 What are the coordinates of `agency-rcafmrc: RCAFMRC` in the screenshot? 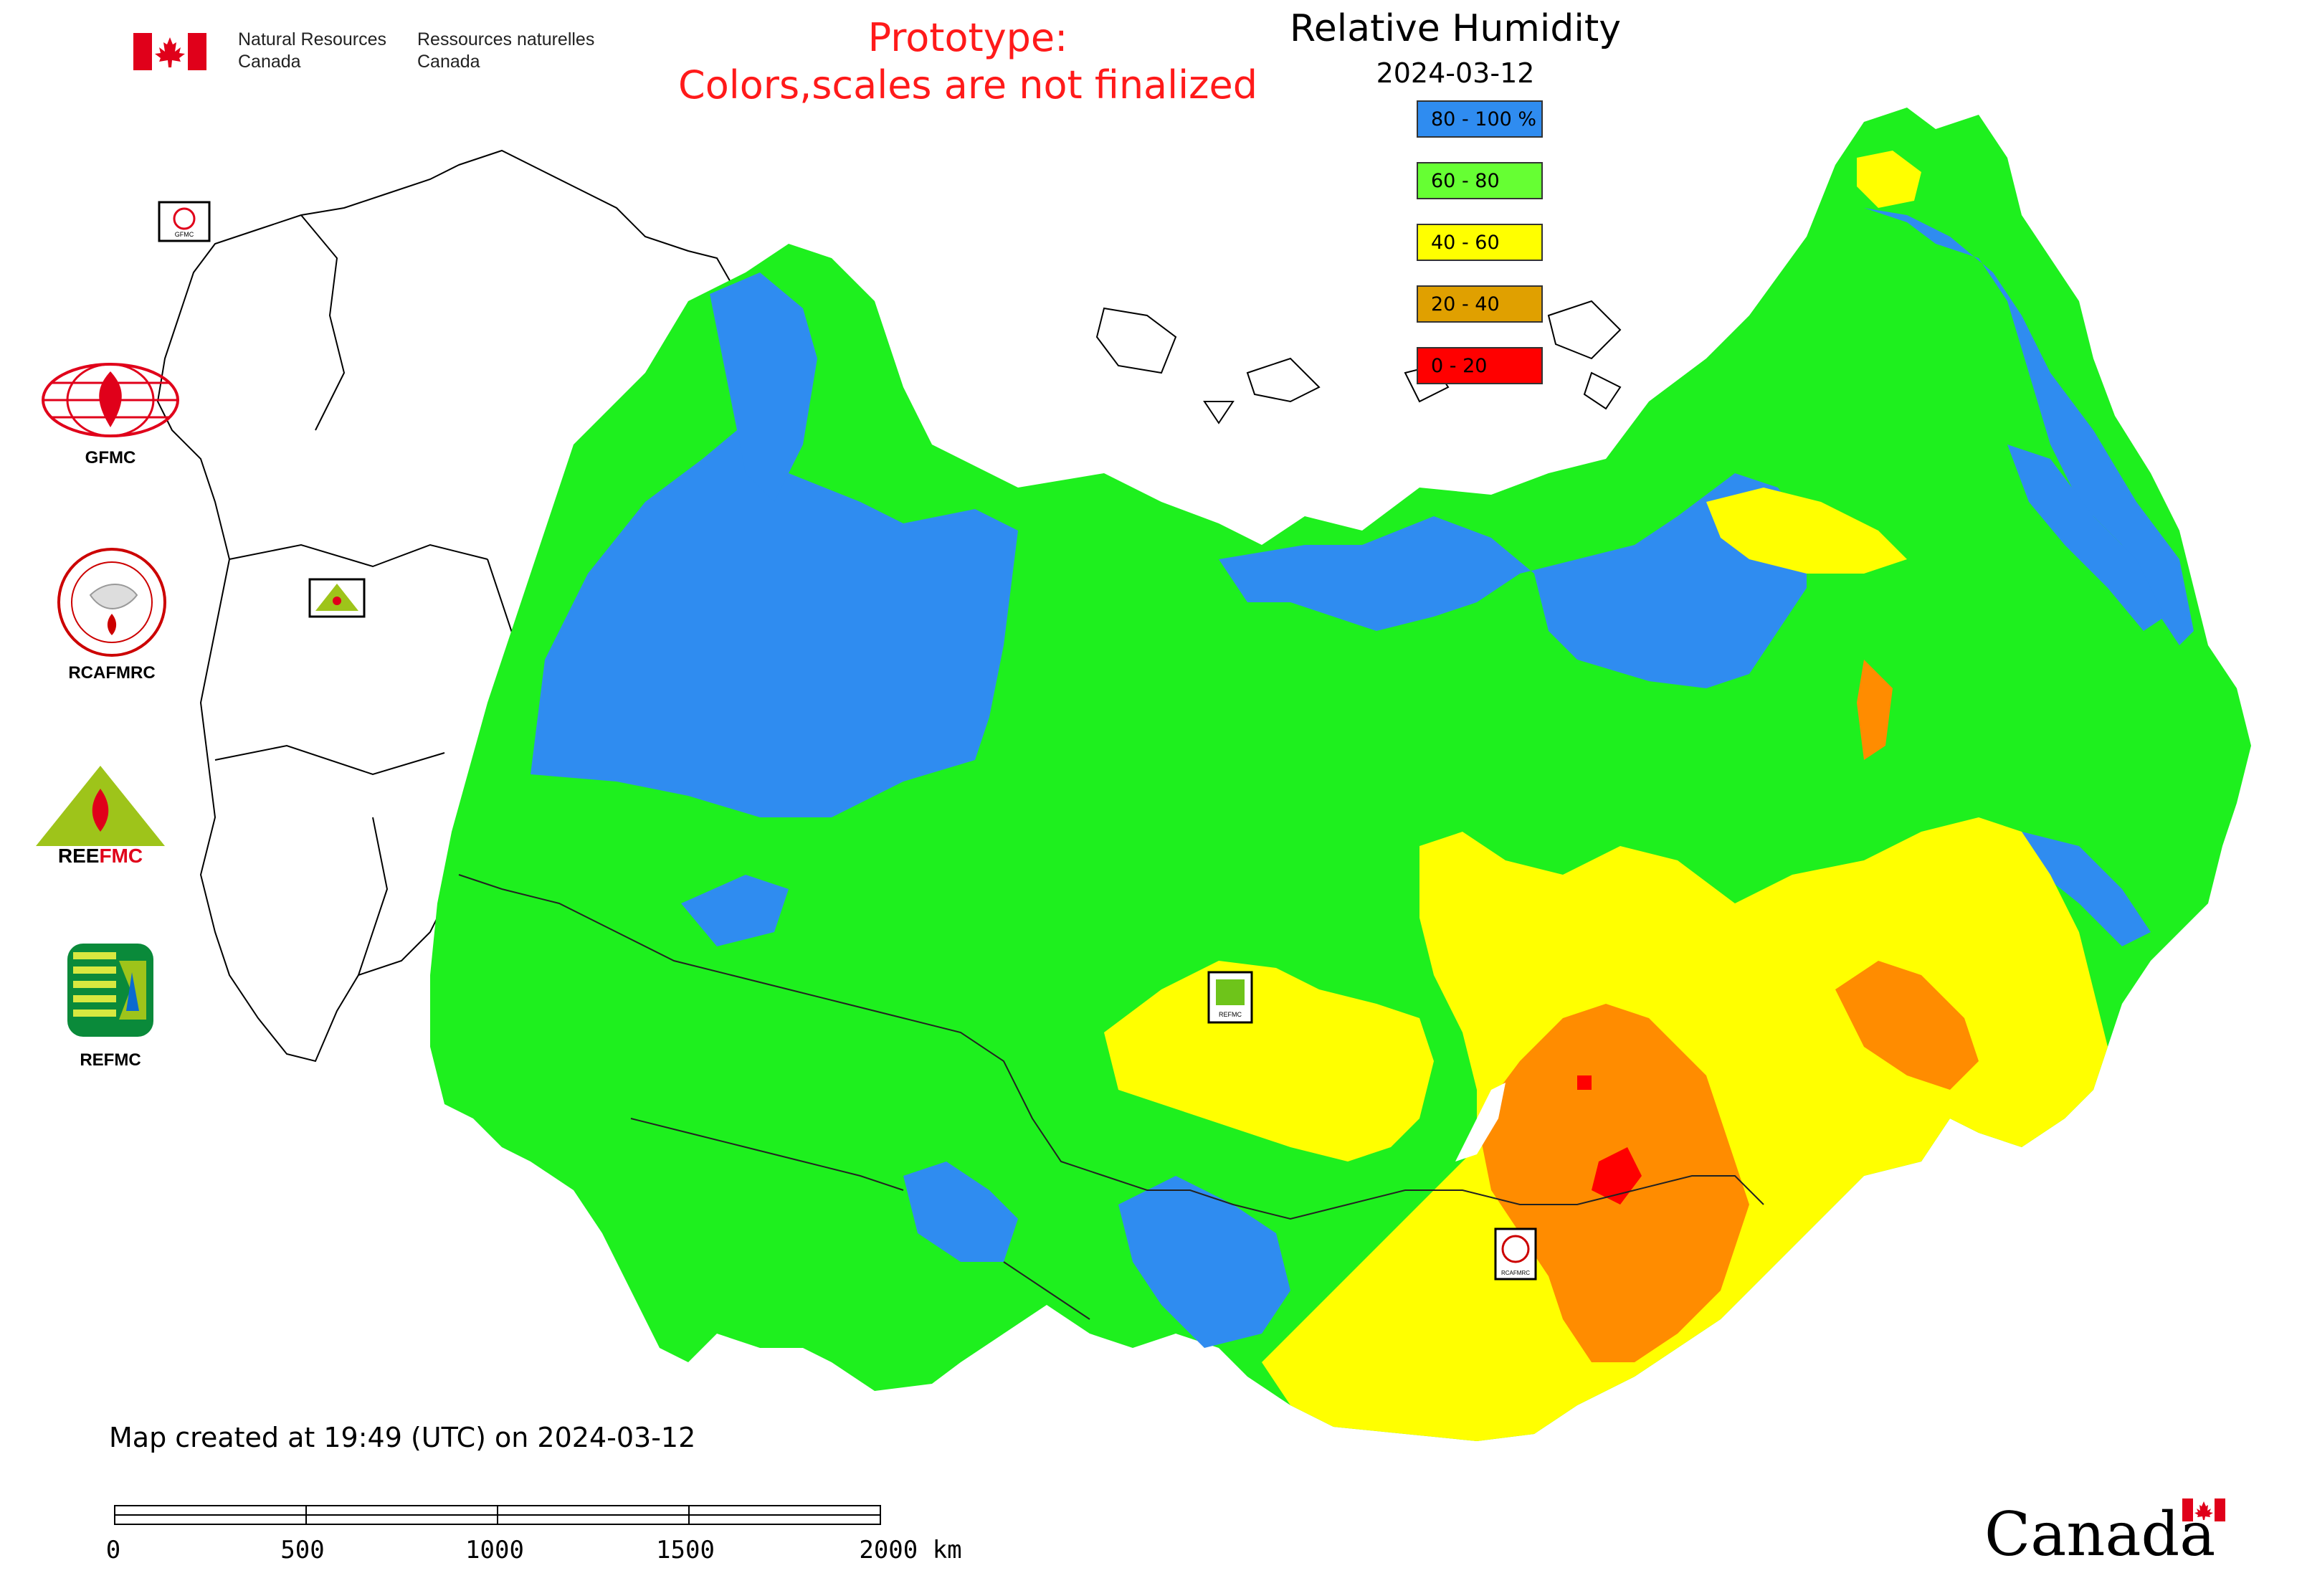 It's located at (112, 614).